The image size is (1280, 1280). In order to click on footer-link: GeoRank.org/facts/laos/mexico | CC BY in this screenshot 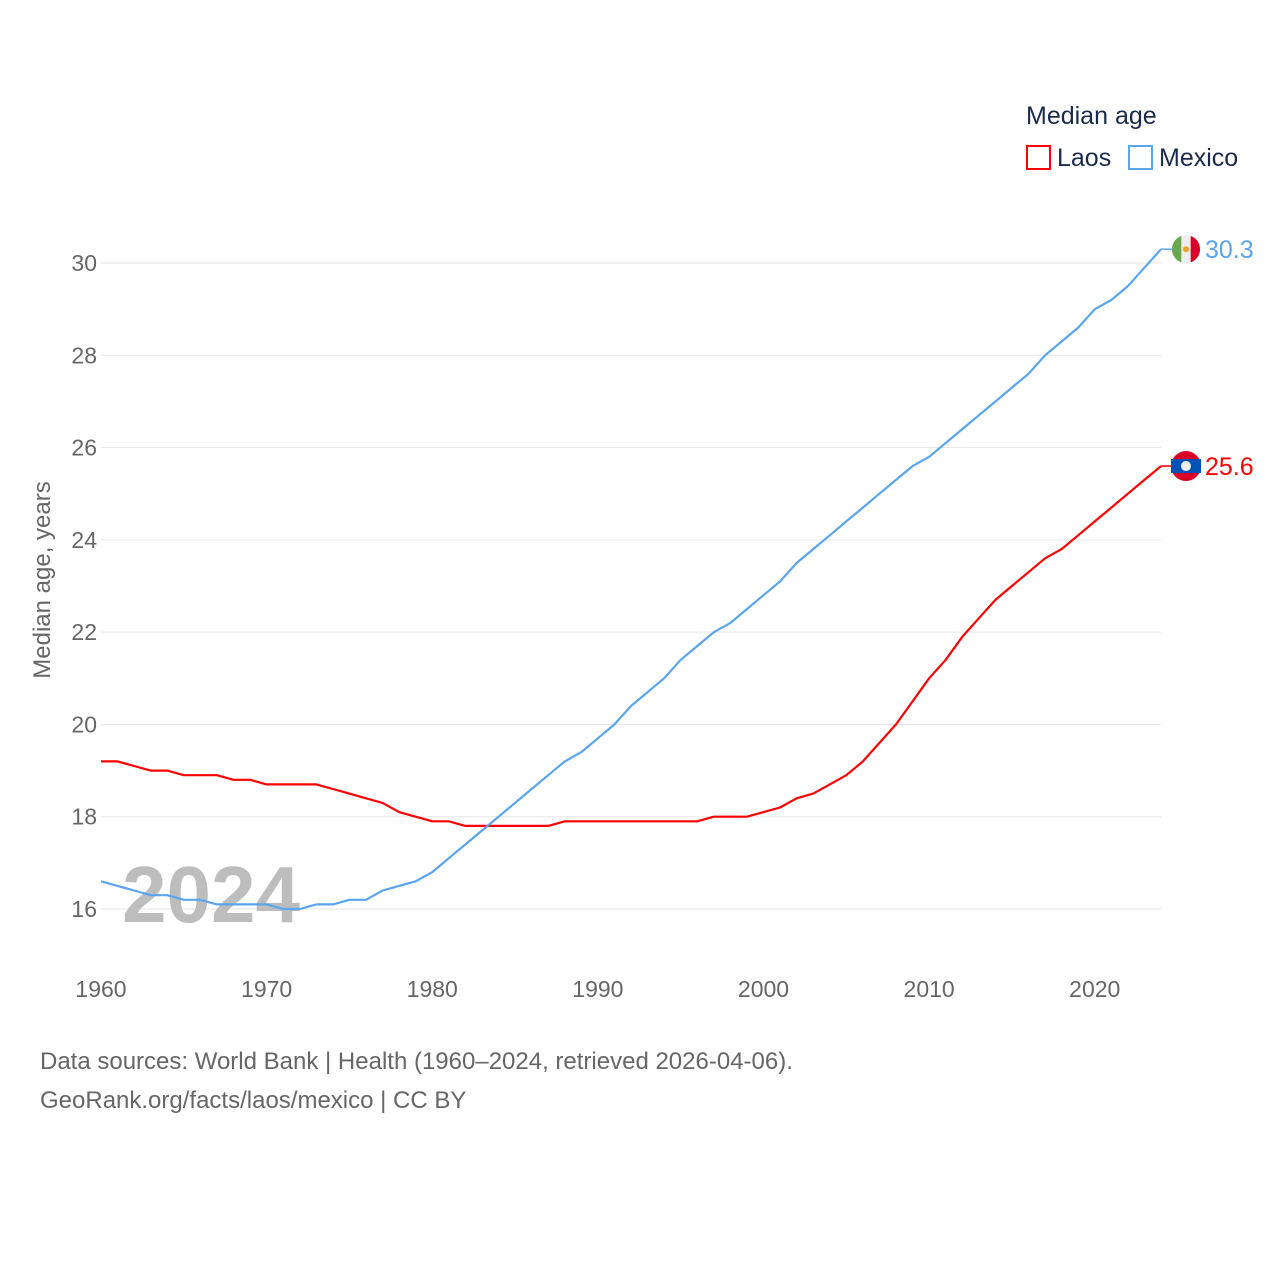, I will do `click(253, 1100)`.